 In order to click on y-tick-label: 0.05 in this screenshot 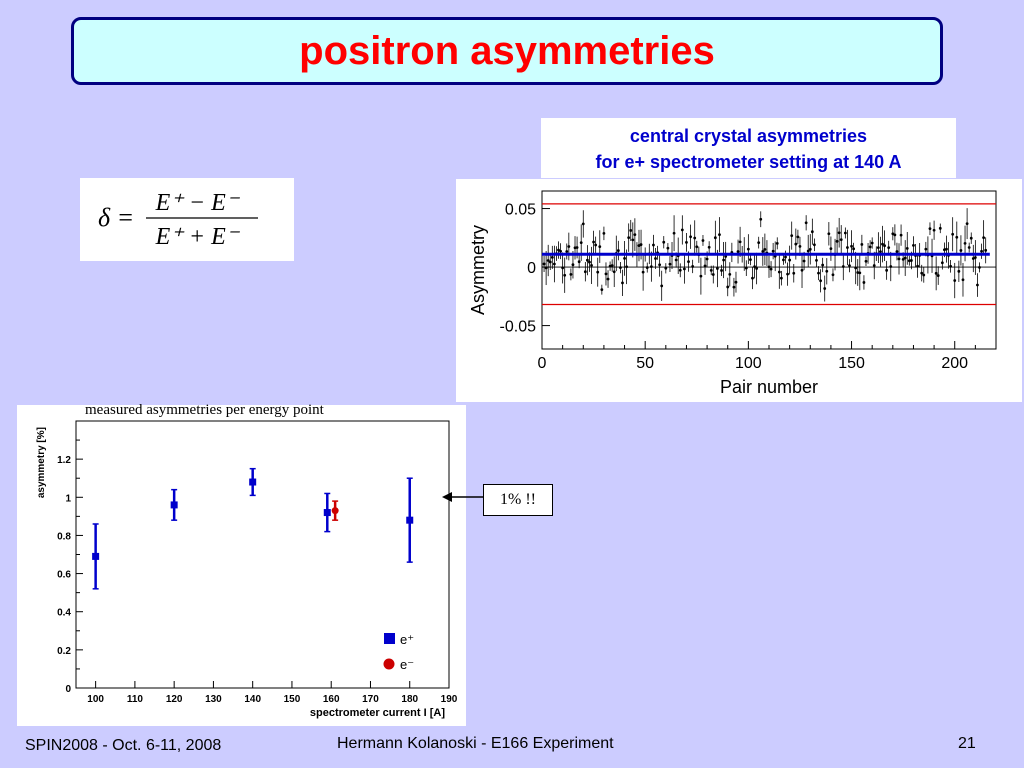, I will do `click(520, 210)`.